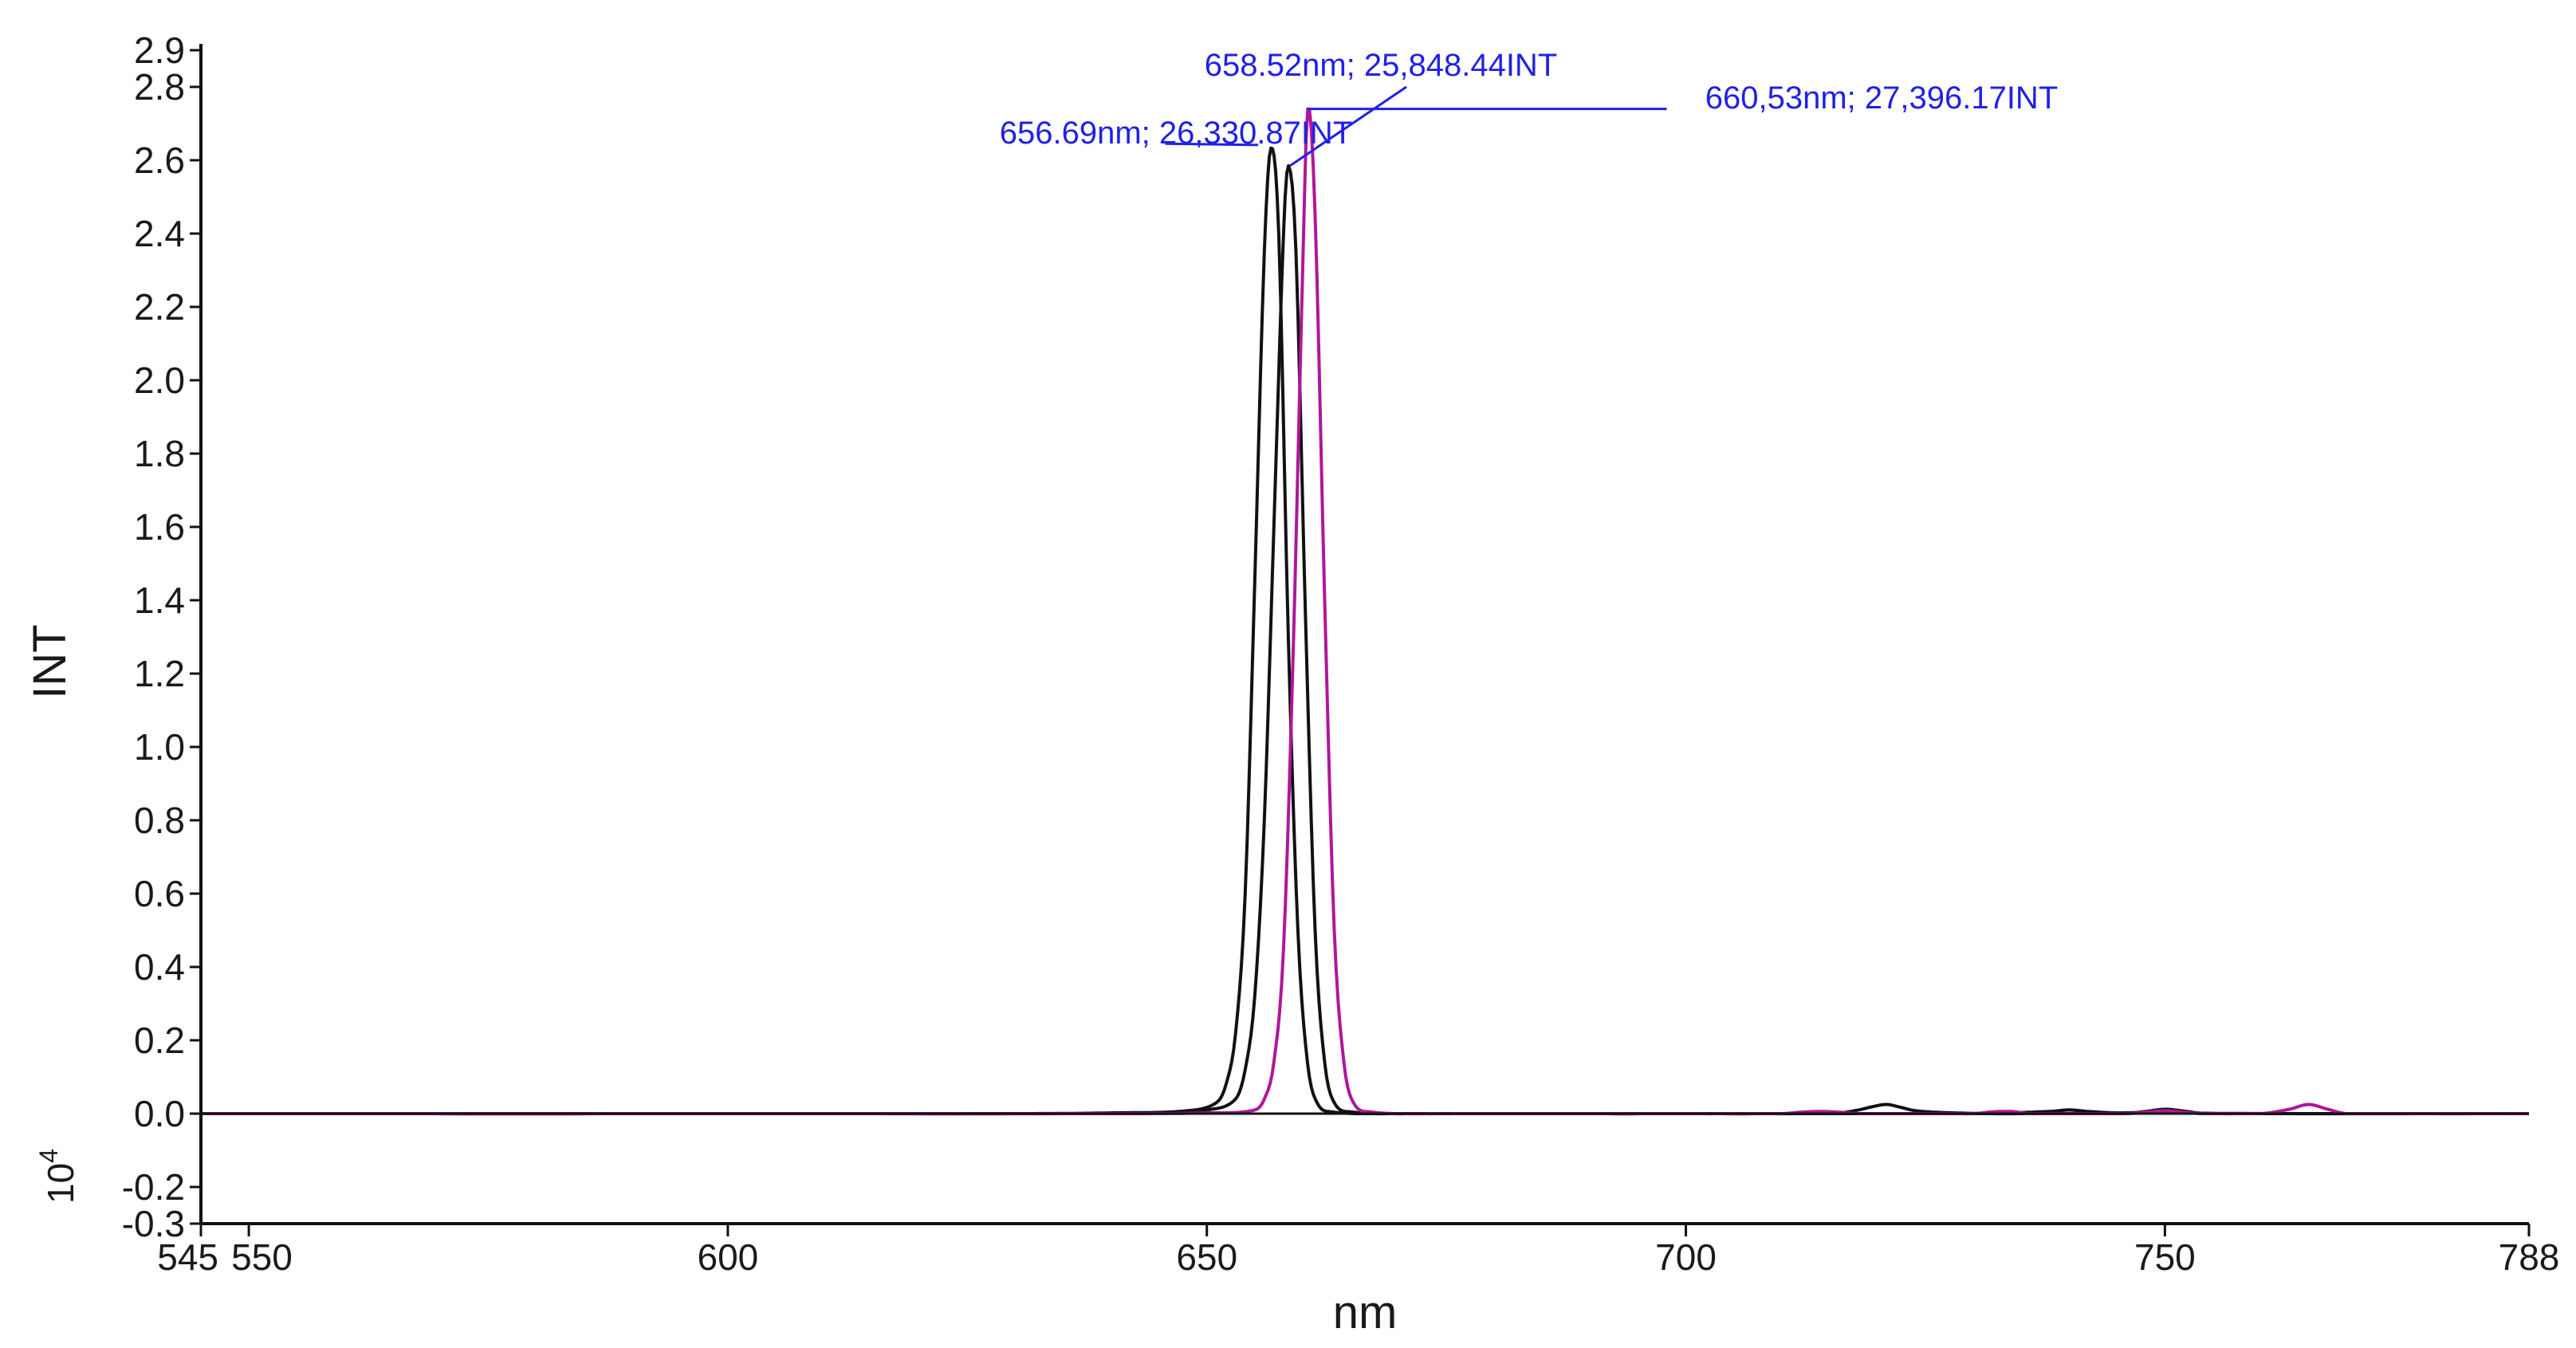 The width and height of the screenshot is (2576, 1348). Describe the element at coordinates (729, 1257) in the screenshot. I see `x-tick-label: 600` at that location.